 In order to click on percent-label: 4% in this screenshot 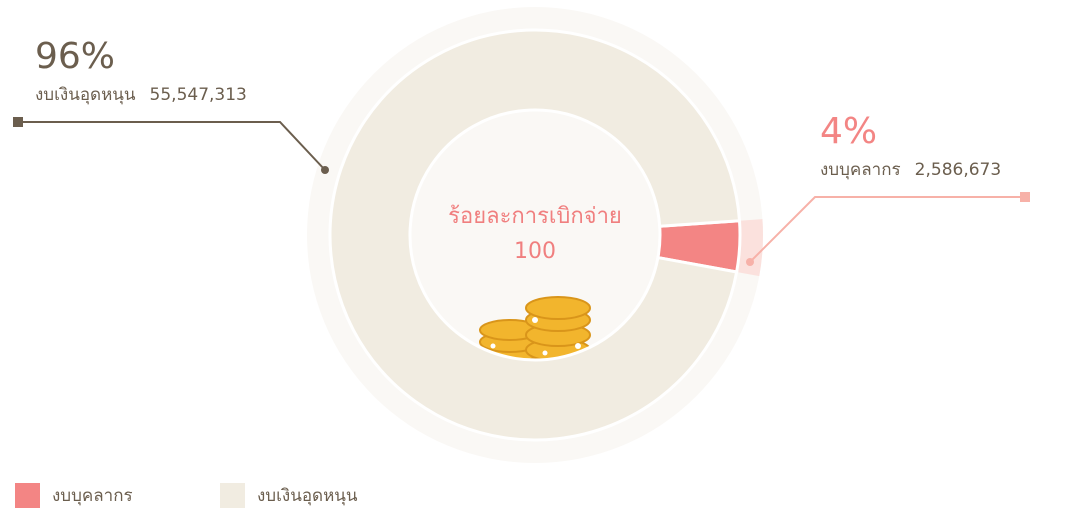, I will do `click(848, 131)`.